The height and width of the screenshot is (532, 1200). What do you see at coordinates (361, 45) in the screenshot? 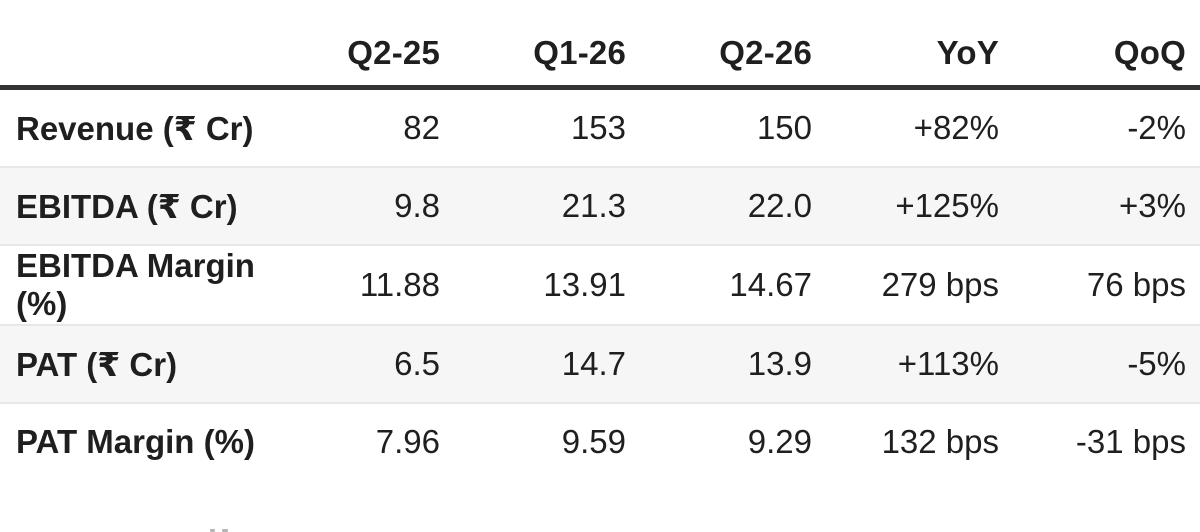
I see `column-header-q2-25: Q2-25` at bounding box center [361, 45].